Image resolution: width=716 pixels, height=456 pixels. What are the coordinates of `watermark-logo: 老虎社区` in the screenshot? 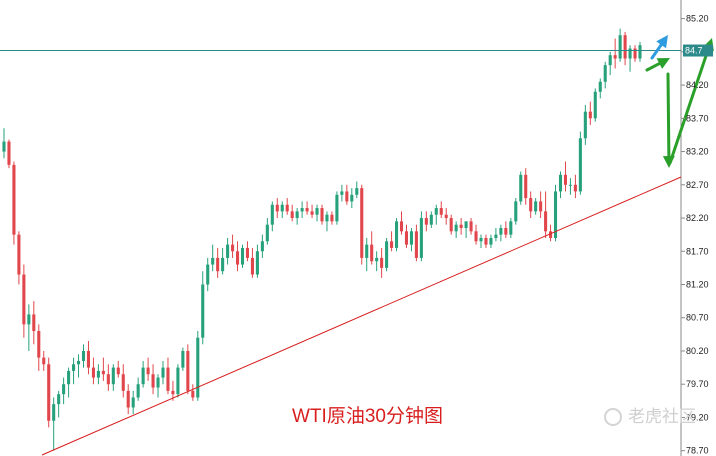 It's located at (650, 414).